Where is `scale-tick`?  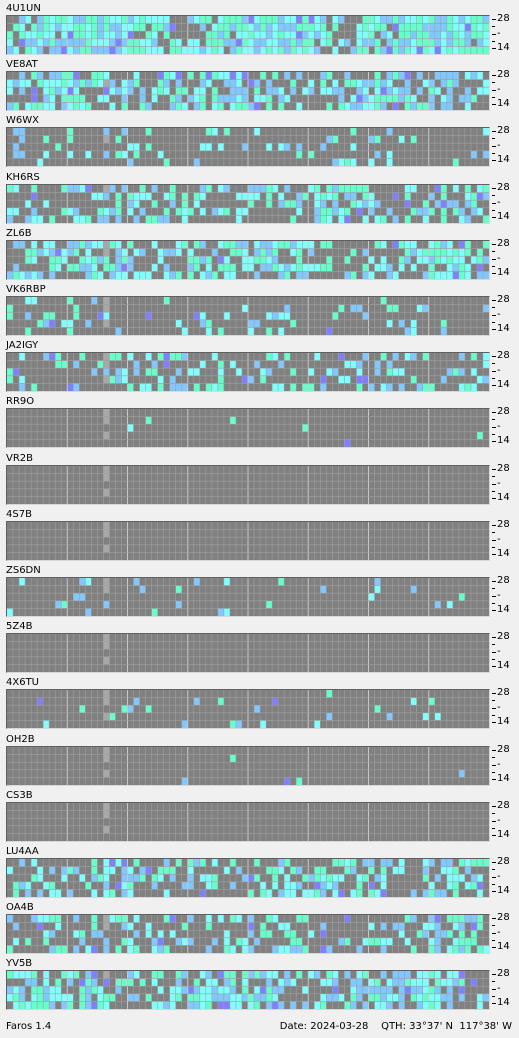
scale-tick is located at coordinates (494, 821).